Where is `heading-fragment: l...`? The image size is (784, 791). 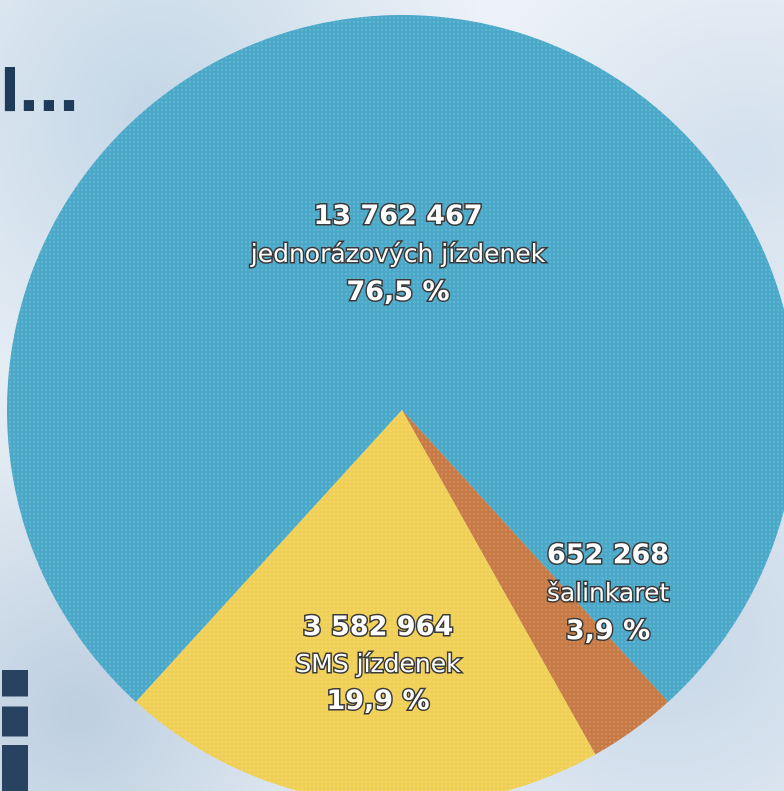 heading-fragment: l... is located at coordinates (40, 91).